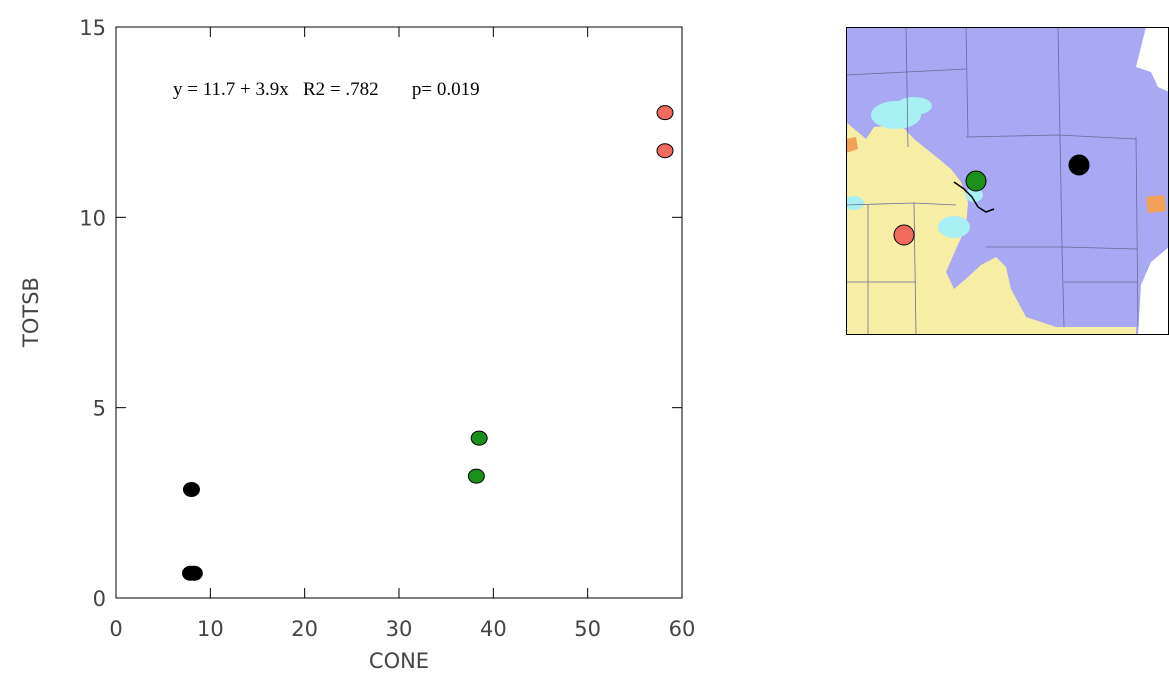 The image size is (1169, 681). Describe the element at coordinates (399, 629) in the screenshot. I see `x-tick-label: 30` at that location.